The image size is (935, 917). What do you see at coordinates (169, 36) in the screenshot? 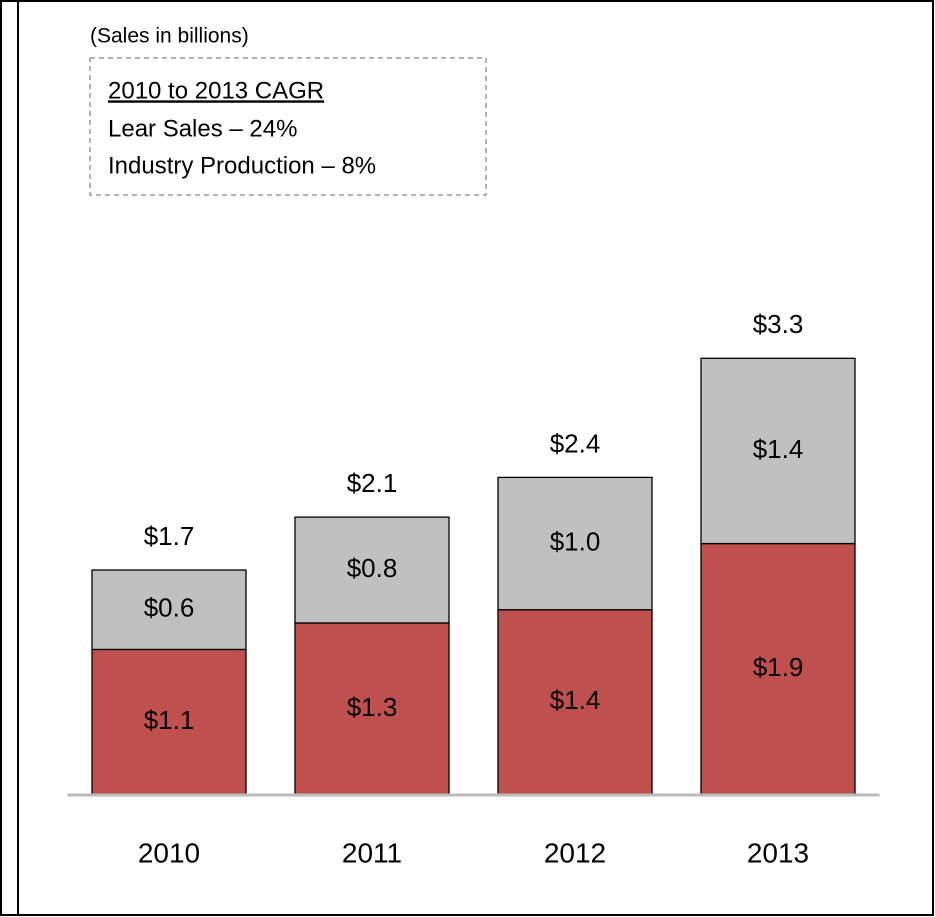
I see `subtitle: (Sales in billions)` at bounding box center [169, 36].